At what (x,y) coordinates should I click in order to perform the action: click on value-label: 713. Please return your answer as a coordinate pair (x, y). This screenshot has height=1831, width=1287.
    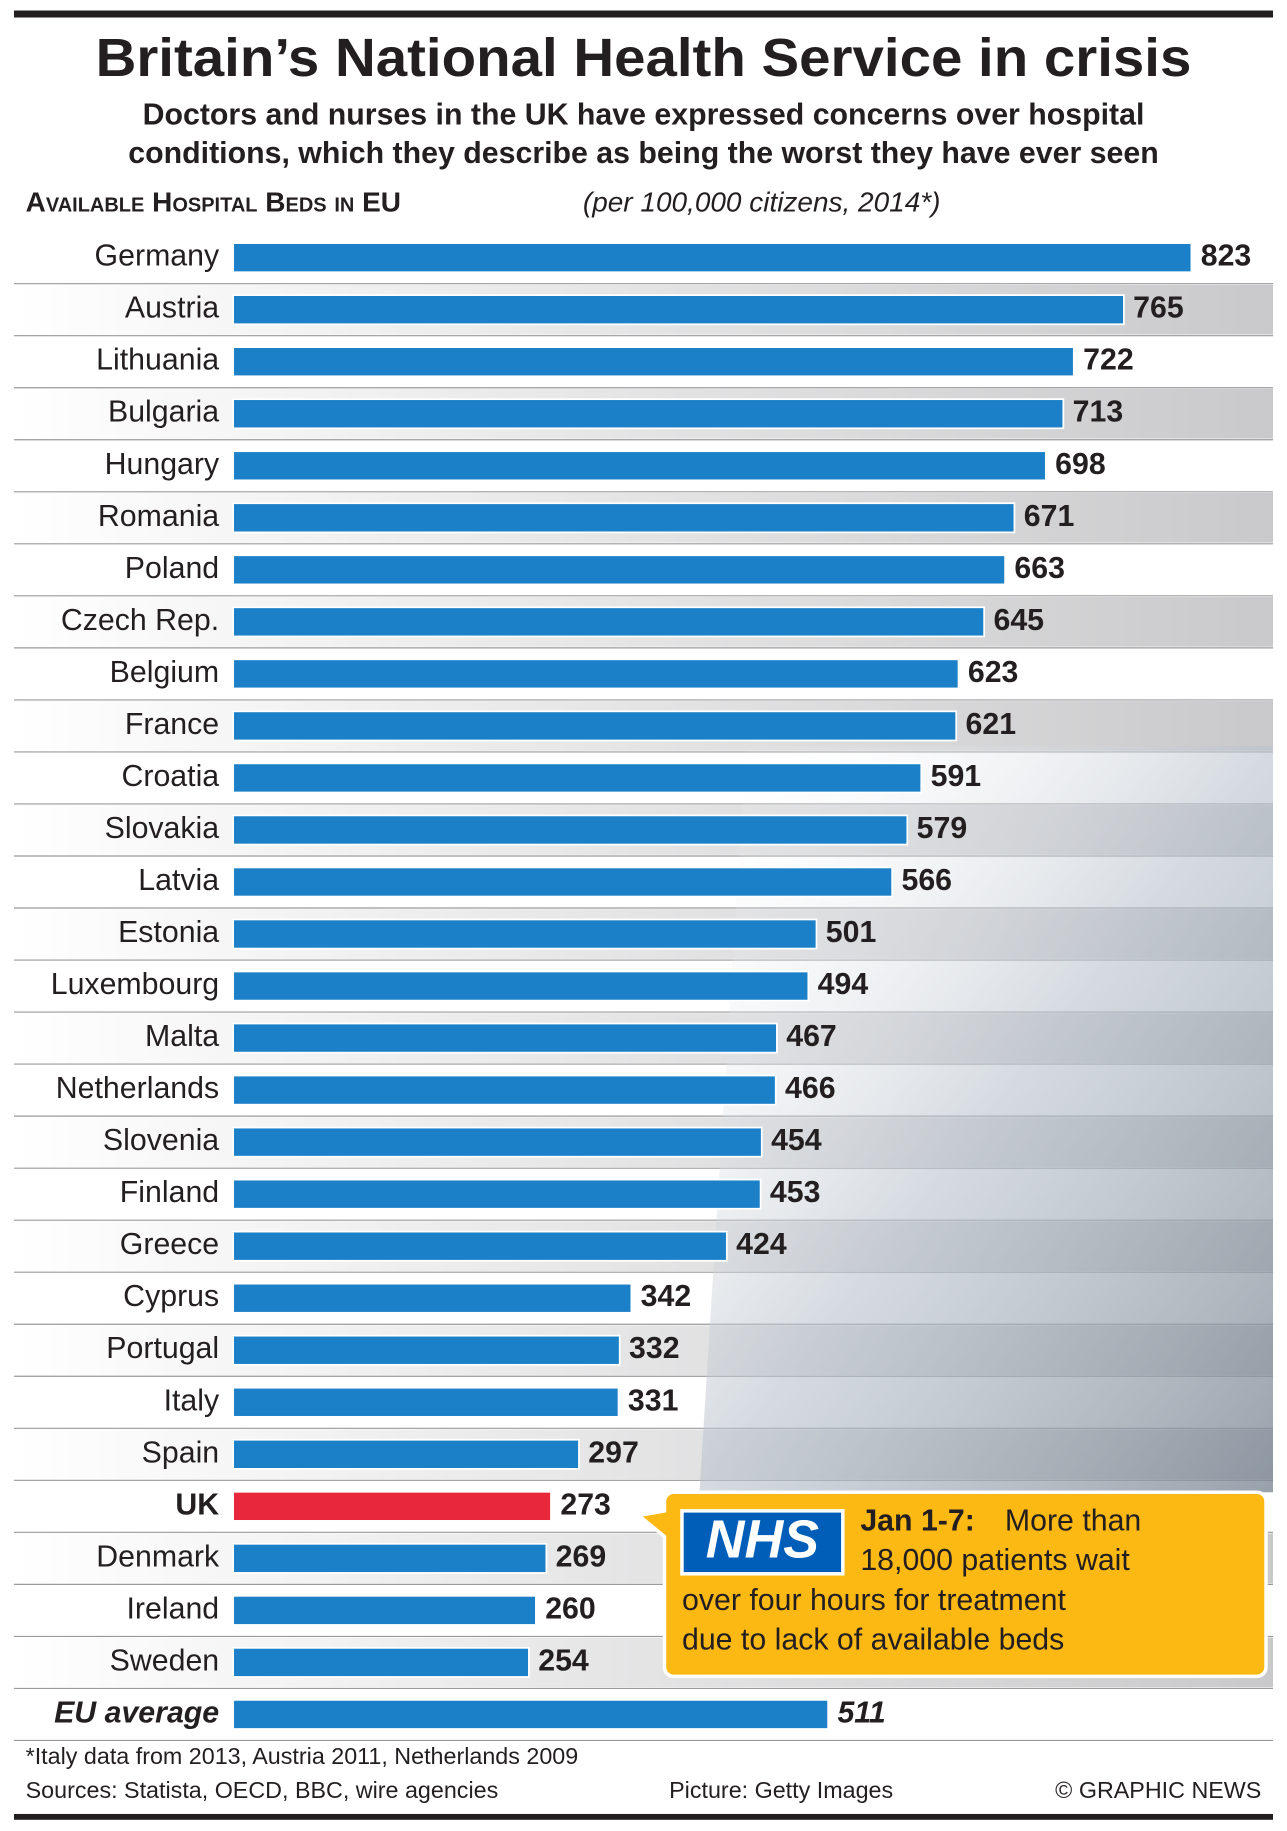
    Looking at the image, I should click on (1098, 412).